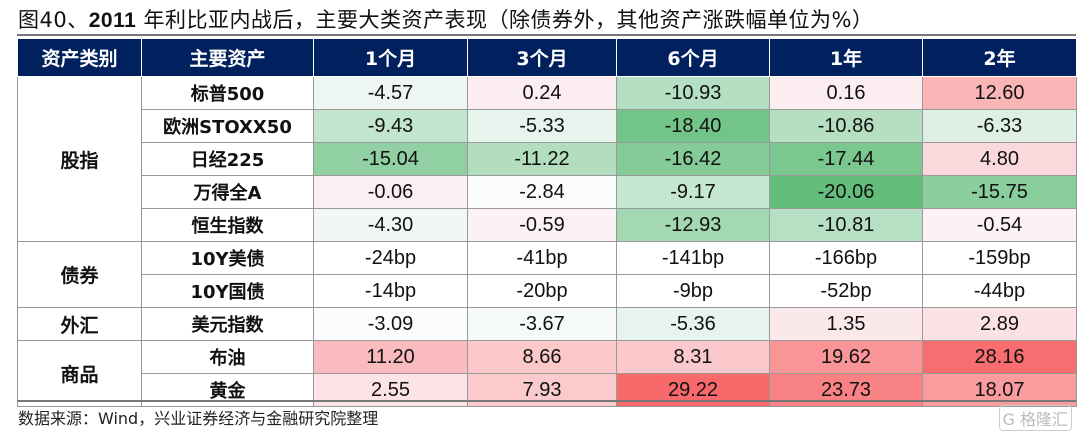  I want to click on table-row: 万得全A -0.06 -2.84 -9.17 -20.06 -15.75, so click(547, 192).